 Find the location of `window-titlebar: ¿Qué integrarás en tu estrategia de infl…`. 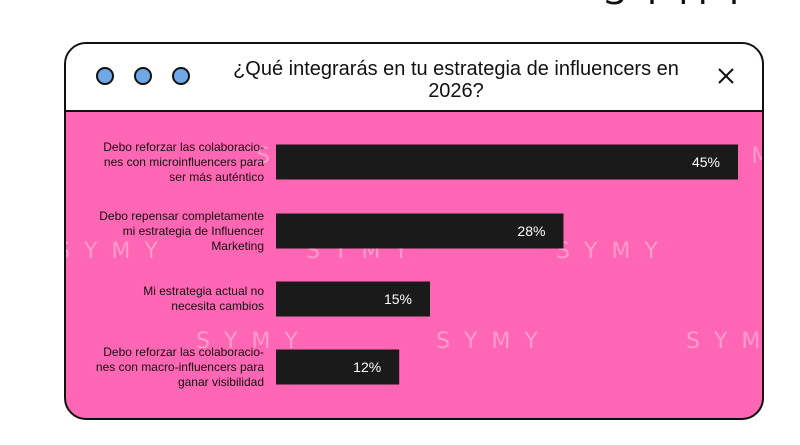

window-titlebar: ¿Qué integrarás en tu estrategia de infl… is located at coordinates (414, 78).